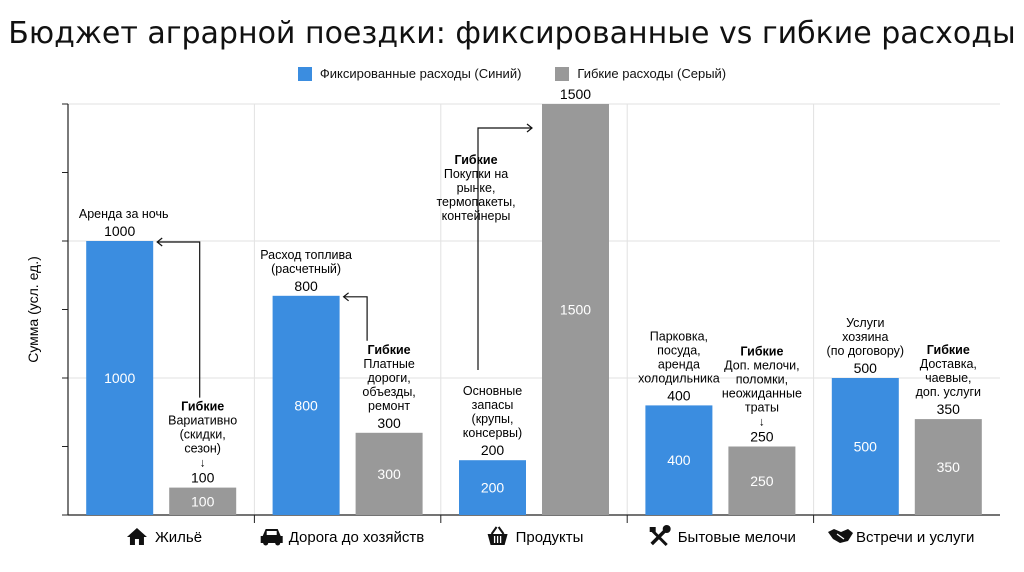 The height and width of the screenshot is (572, 1024). I want to click on legend-item-flexible: Гибкие расходы (Серый), so click(640, 73).